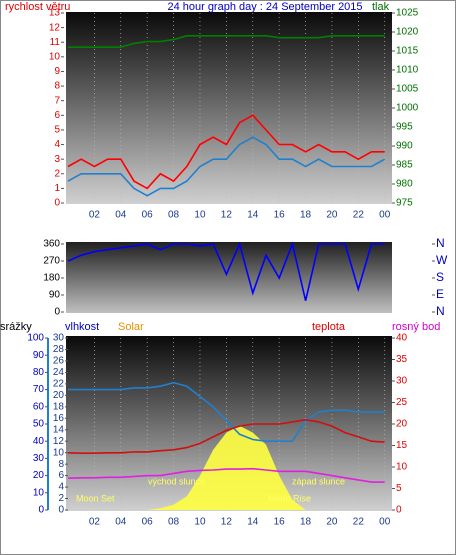  Describe the element at coordinates (61, 475) in the screenshot. I see `y3ticks-label: 6` at that location.